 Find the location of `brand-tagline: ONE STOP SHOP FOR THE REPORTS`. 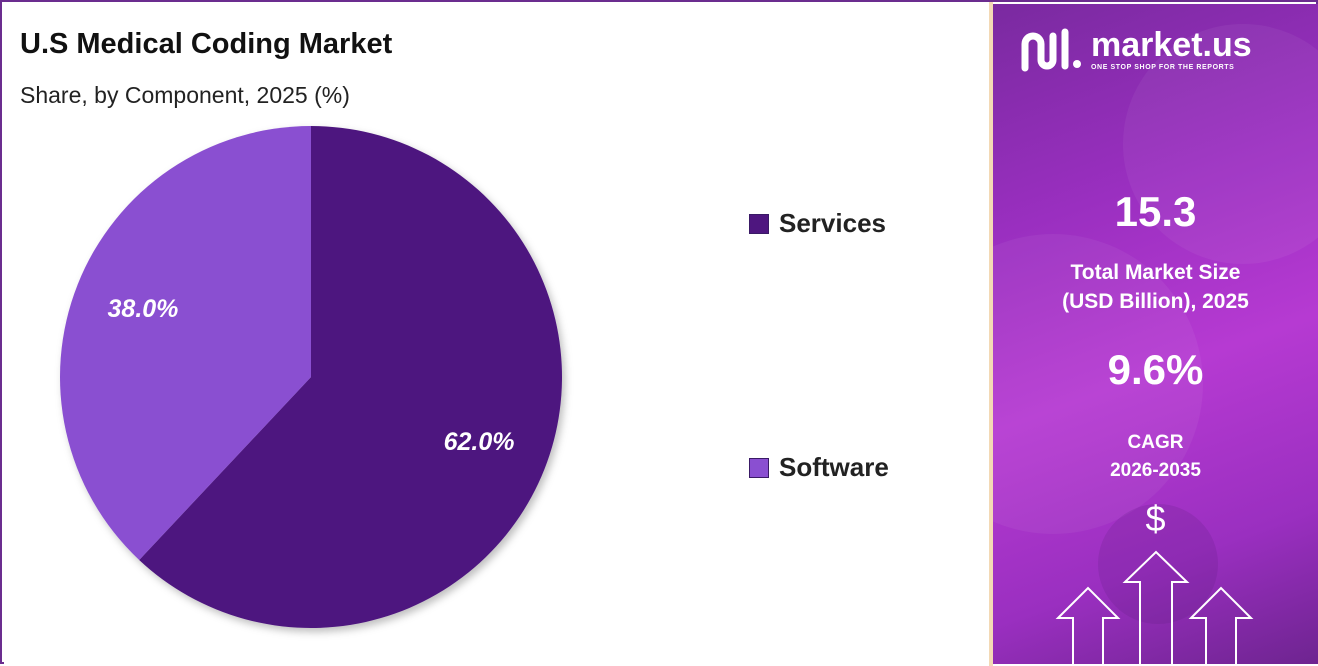

brand-tagline: ONE STOP SHOP FOR THE REPORTS is located at coordinates (1163, 67).